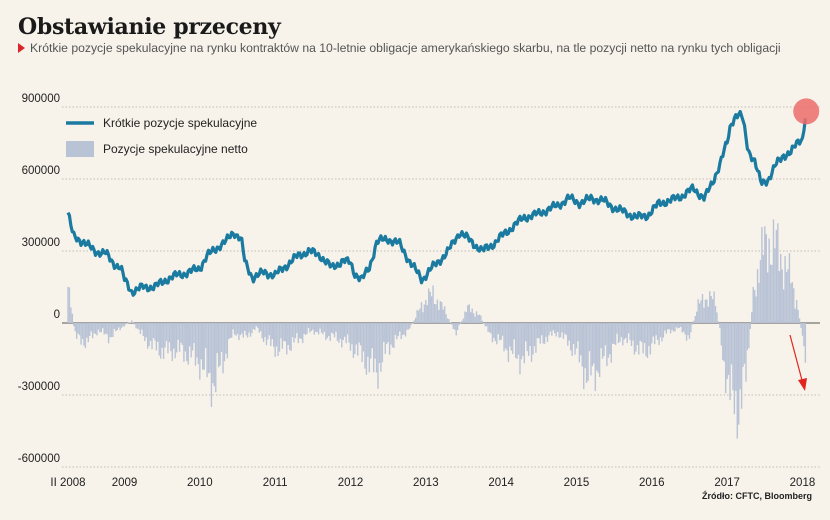 The width and height of the screenshot is (830, 520). What do you see at coordinates (652, 483) in the screenshot?
I see `x-tick-label: 2016` at bounding box center [652, 483].